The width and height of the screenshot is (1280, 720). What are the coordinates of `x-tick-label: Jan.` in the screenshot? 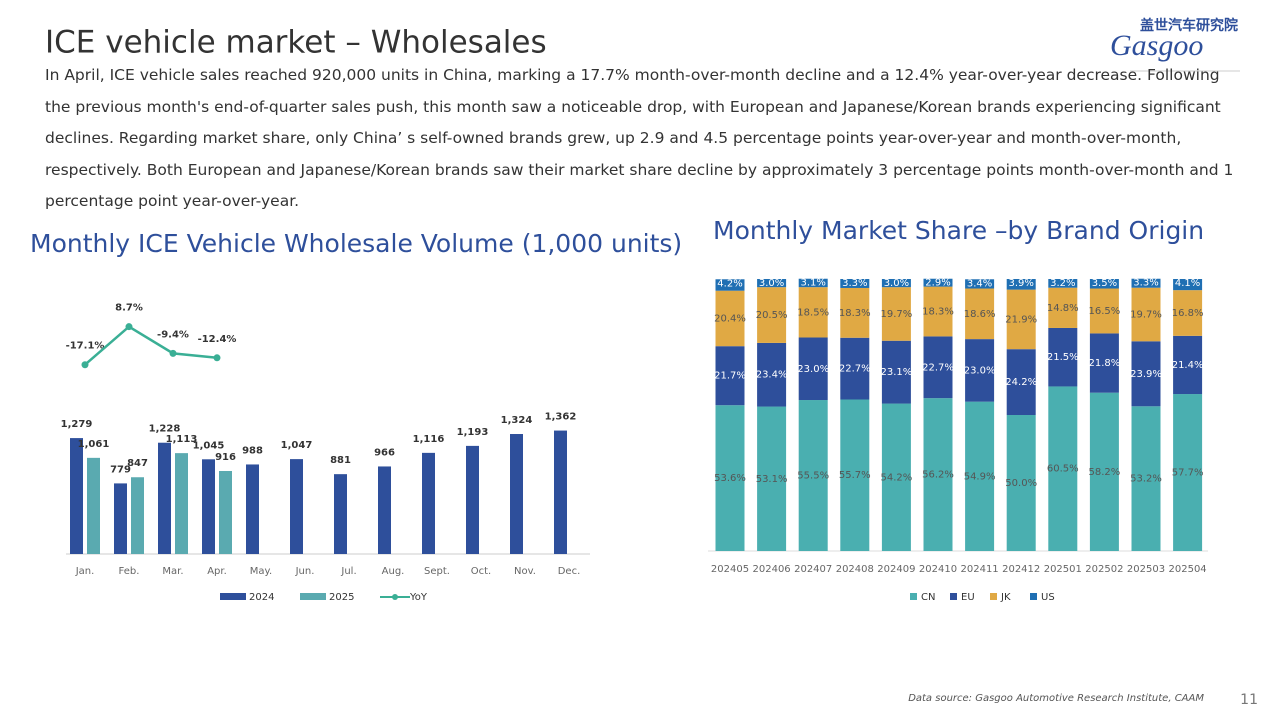 It's located at (85, 571).